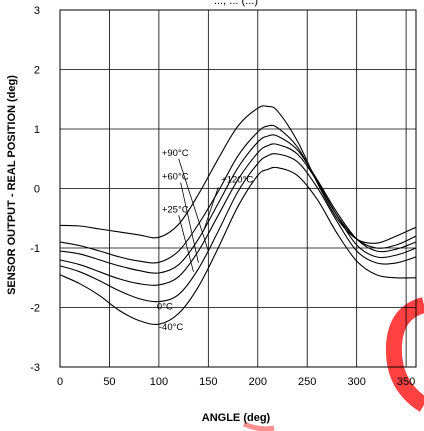 Image resolution: width=424 pixels, height=431 pixels. I want to click on series-annotation-label: +25°C, so click(175, 209).